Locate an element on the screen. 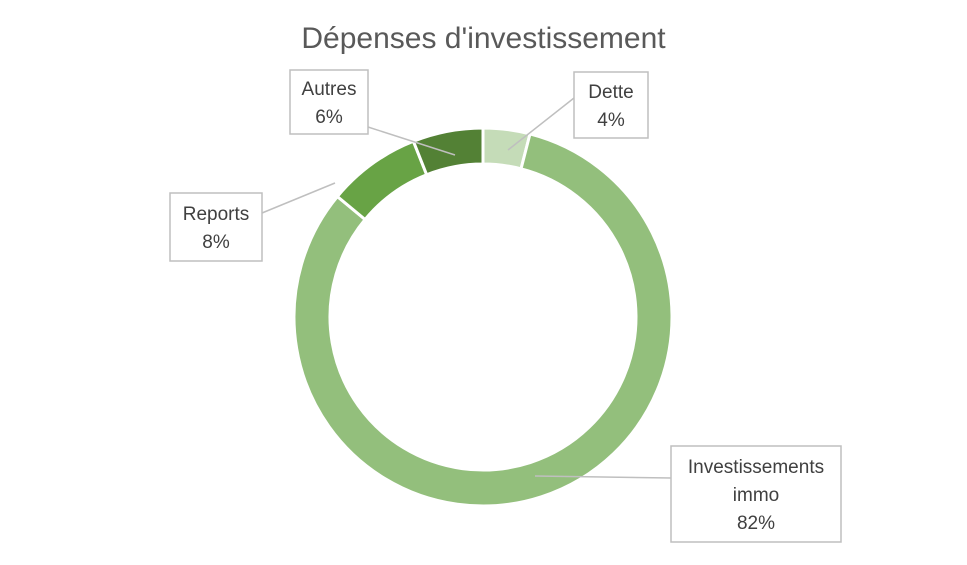 Image resolution: width=967 pixels, height=565 pixels. data-label-box-dette is located at coordinates (611, 105).